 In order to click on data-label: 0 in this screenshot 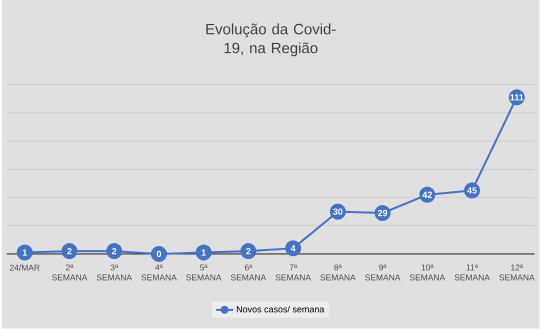, I will do `click(159, 254)`.